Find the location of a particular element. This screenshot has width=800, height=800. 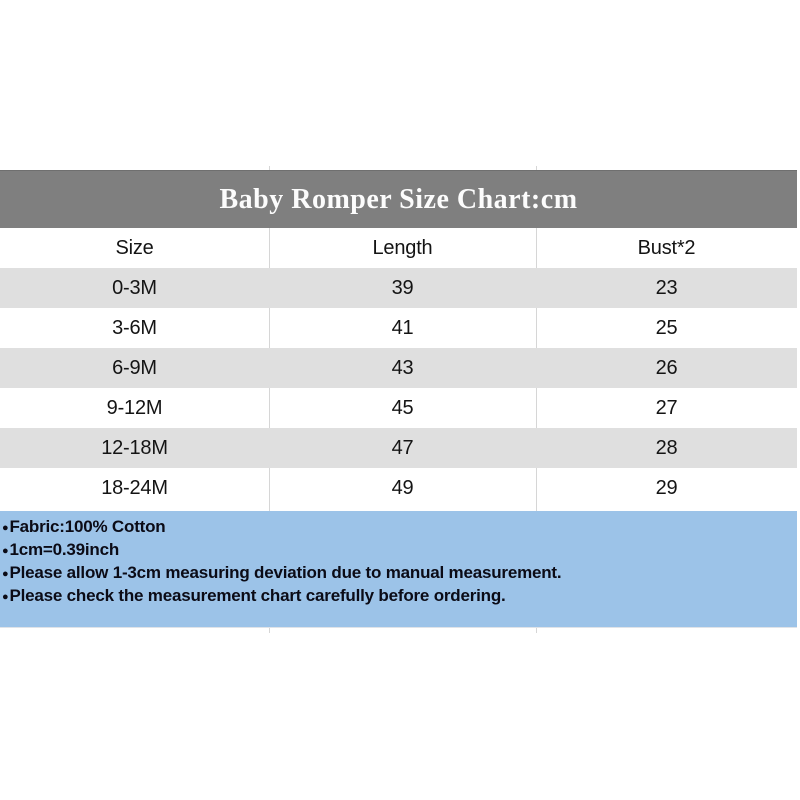

length-value: 39 is located at coordinates (402, 287).